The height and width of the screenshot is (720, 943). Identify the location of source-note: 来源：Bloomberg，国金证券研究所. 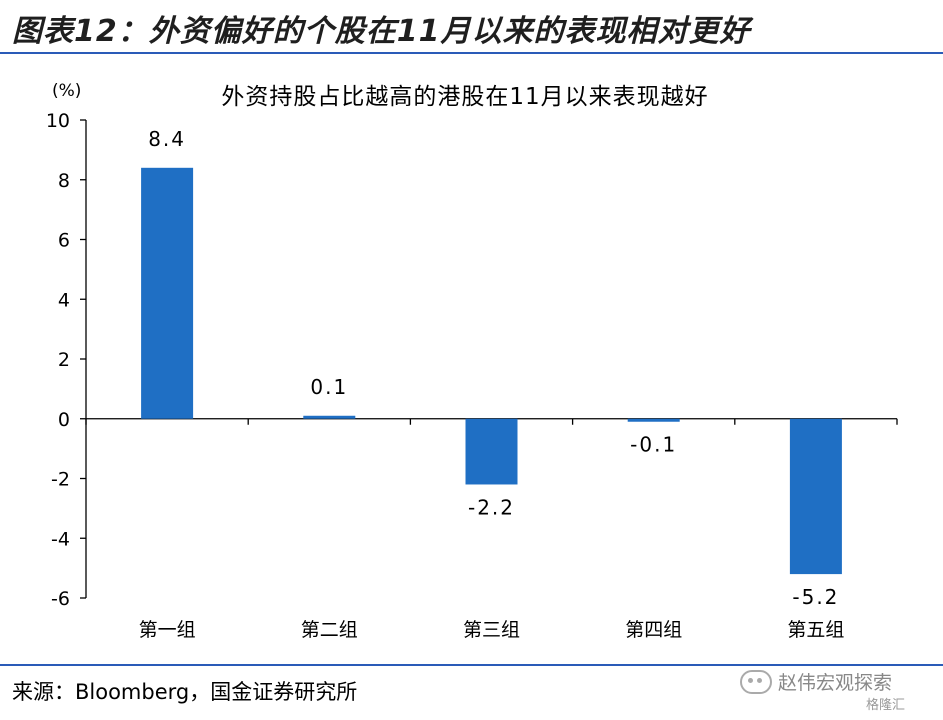
(185, 692).